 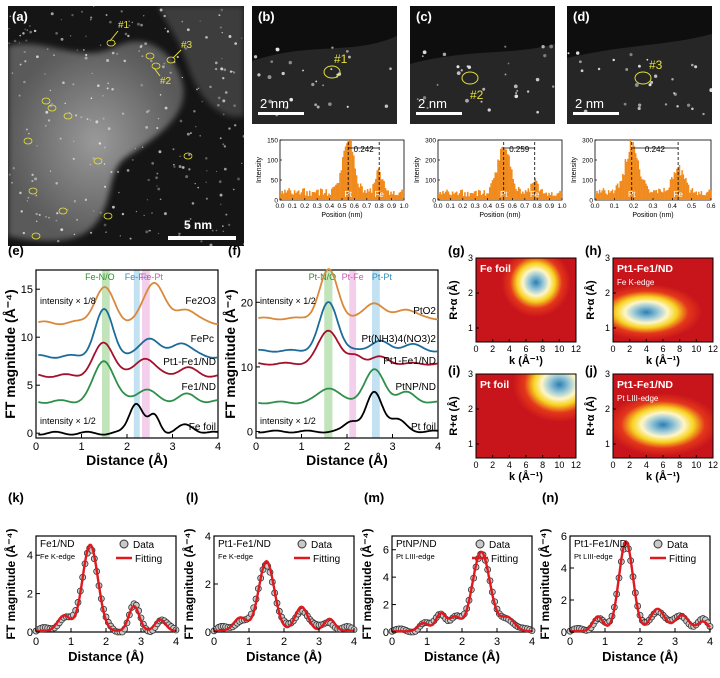 What do you see at coordinates (564, 569) in the screenshot?
I see `y-tick-label: 4` at bounding box center [564, 569].